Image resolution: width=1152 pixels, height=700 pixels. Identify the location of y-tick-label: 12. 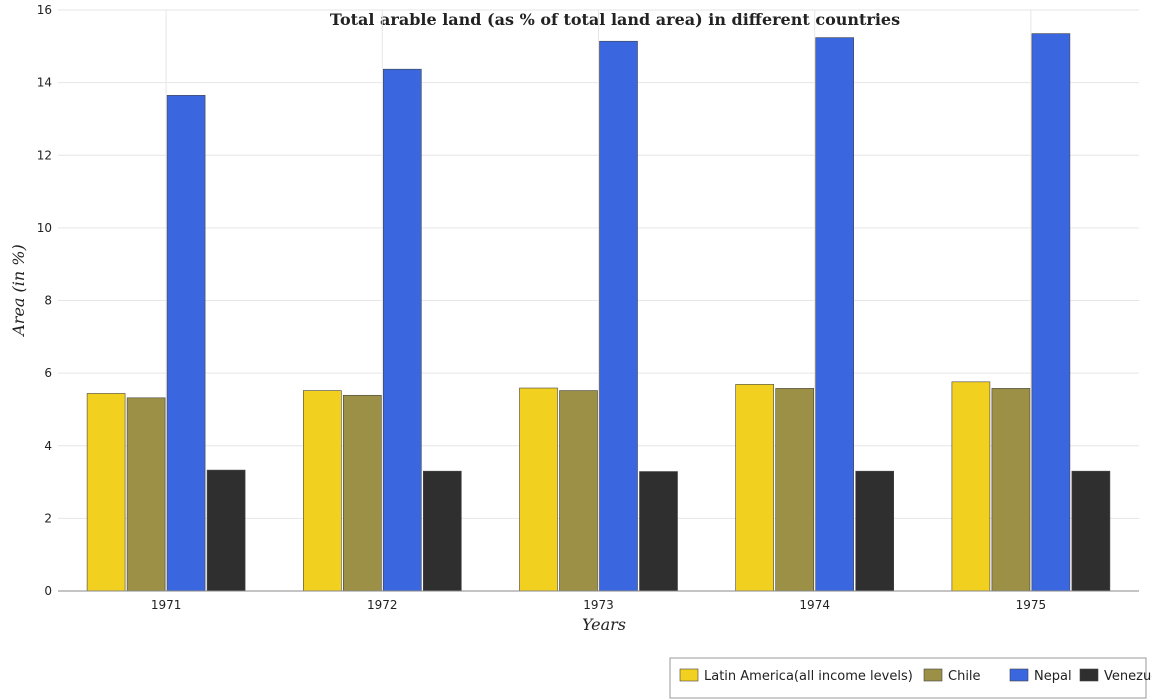
(44, 155).